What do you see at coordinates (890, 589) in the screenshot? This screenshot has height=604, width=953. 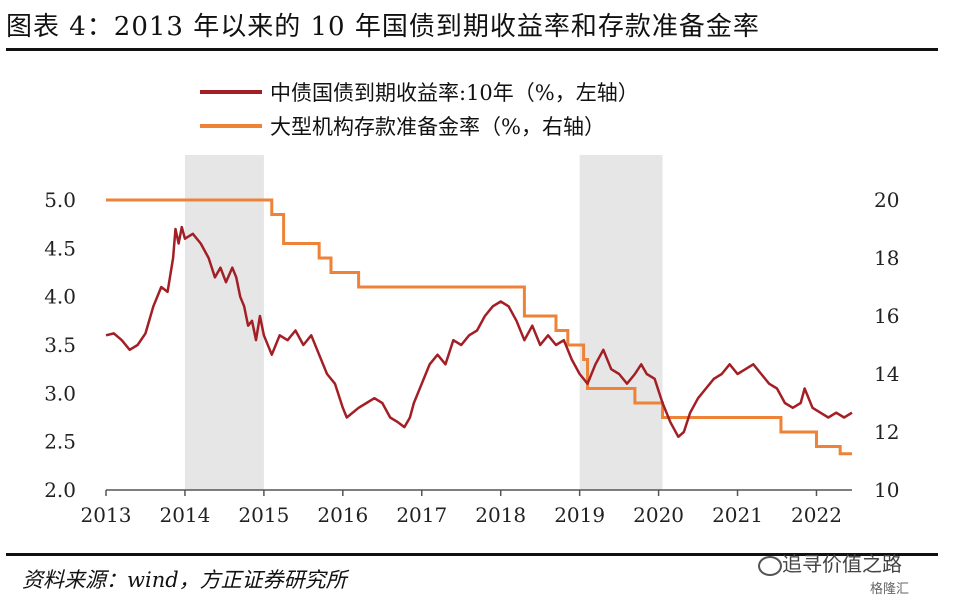 I see `watermark-sub: 格隆汇` at bounding box center [890, 589].